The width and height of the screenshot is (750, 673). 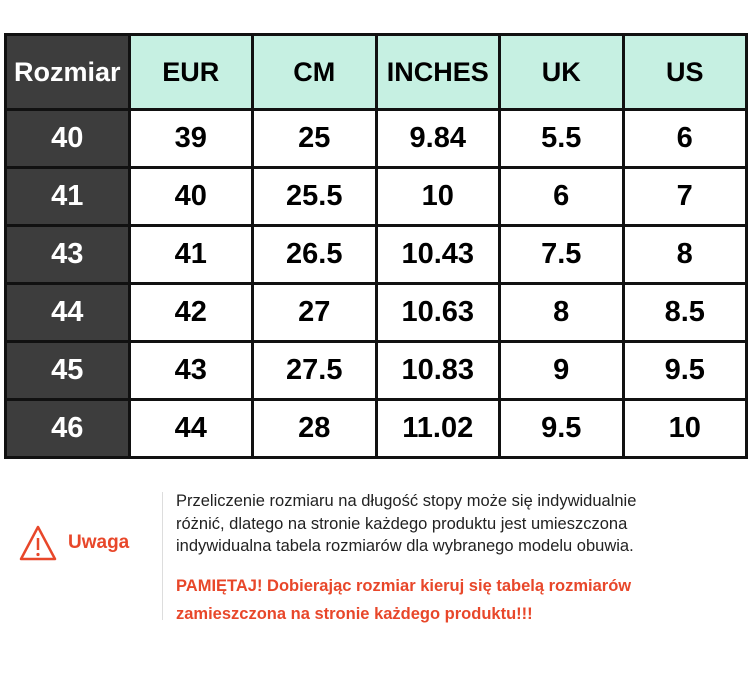 I want to click on warning-block: Uwaga, so click(x=73, y=543).